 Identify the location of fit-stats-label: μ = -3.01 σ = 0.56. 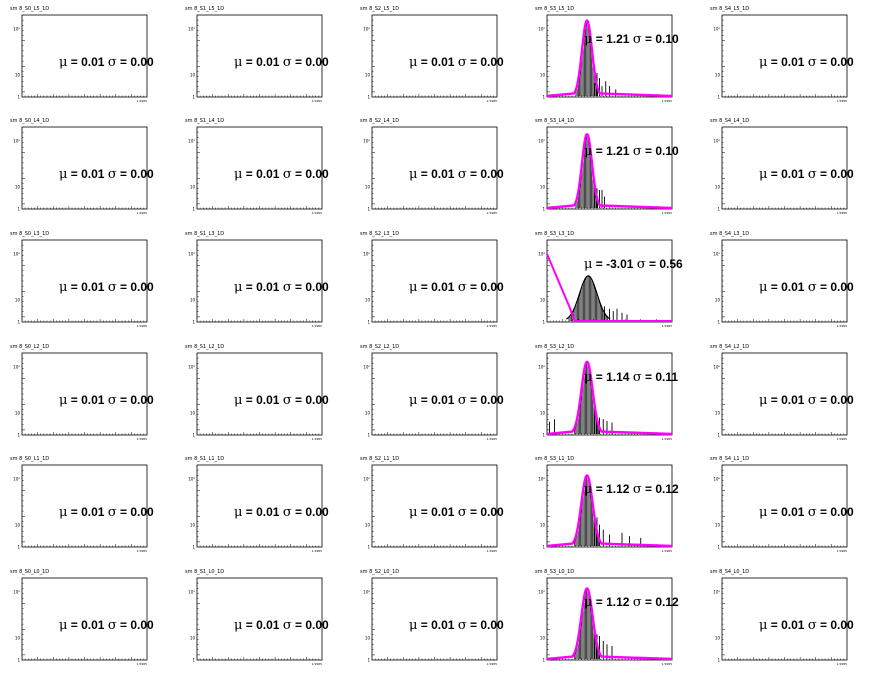
(633, 264).